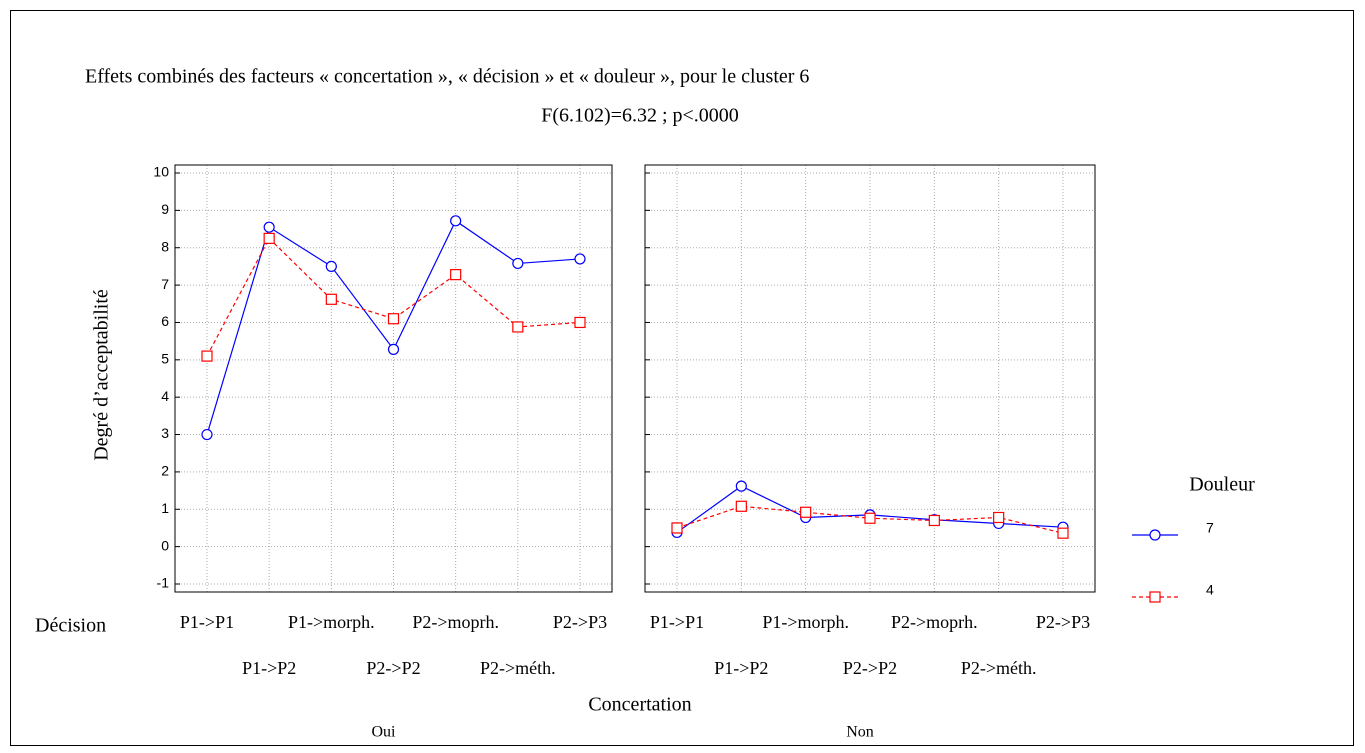  Describe the element at coordinates (161, 172) in the screenshot. I see `y-tick-label: 10` at that location.